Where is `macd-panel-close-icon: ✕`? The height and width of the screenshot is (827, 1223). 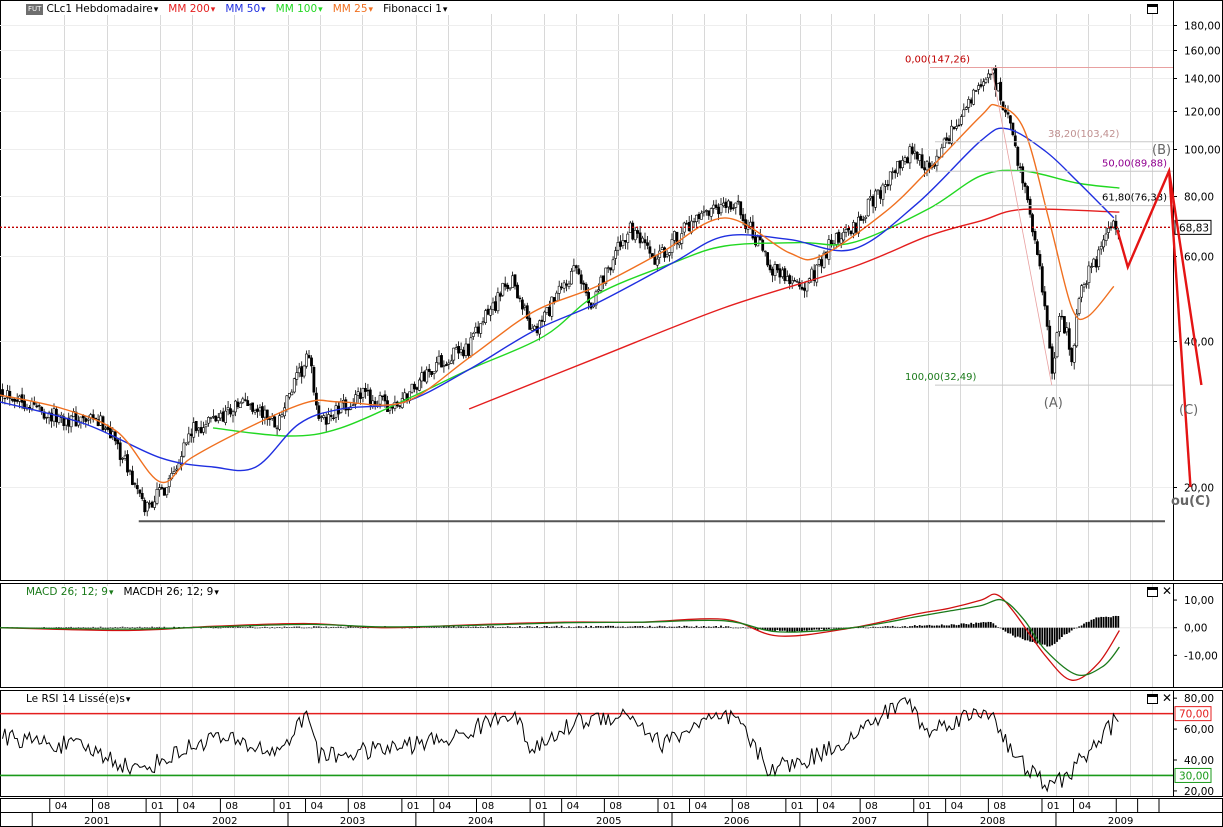 macd-panel-close-icon: ✕ is located at coordinates (1167, 591).